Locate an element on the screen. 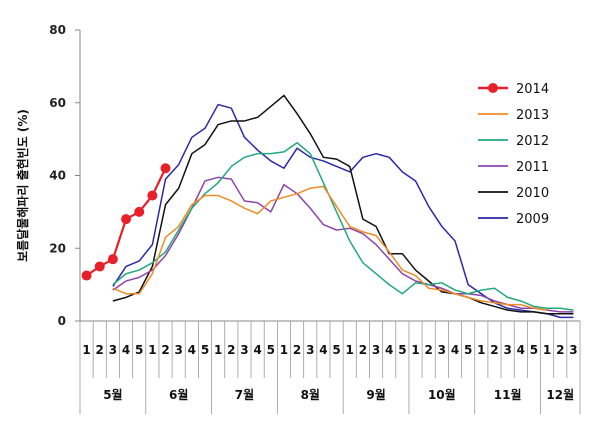 The image size is (601, 432). legend-label-2009: 2009 is located at coordinates (532, 219).